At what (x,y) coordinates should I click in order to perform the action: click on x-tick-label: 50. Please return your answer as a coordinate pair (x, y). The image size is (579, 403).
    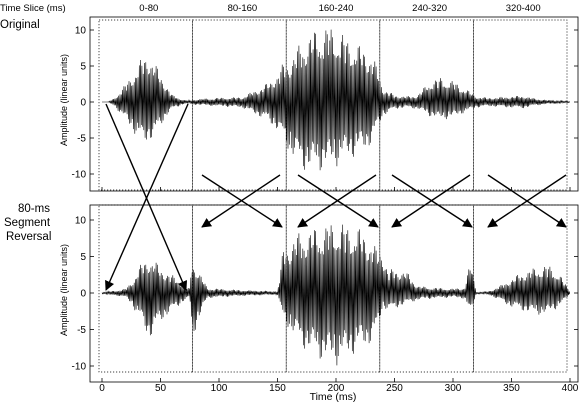
    Looking at the image, I should click on (161, 388).